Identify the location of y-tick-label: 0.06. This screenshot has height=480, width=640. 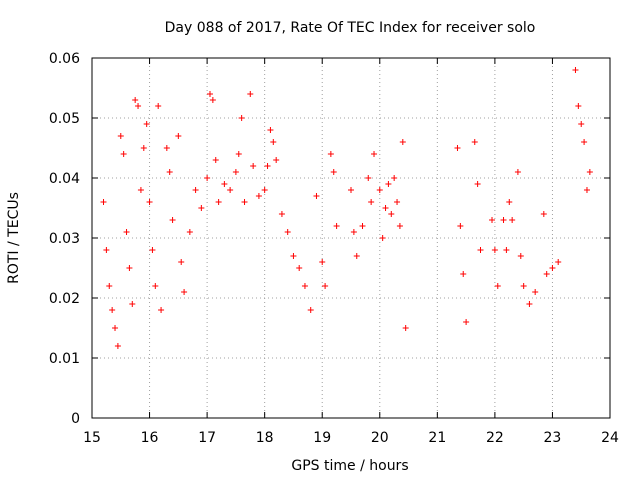
(64, 59).